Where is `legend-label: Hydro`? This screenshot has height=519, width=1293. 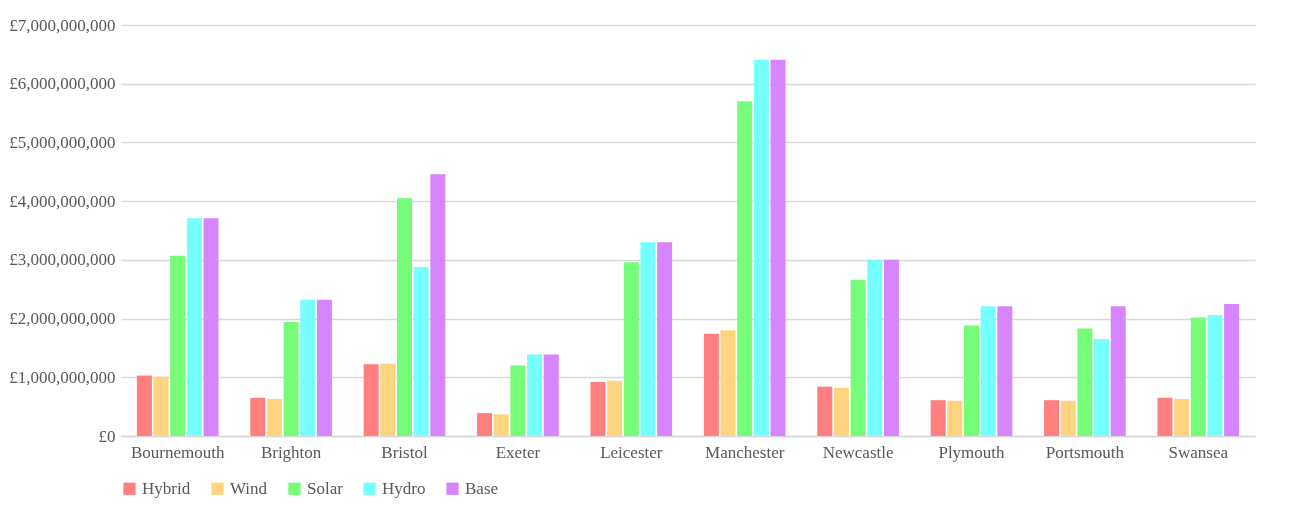 legend-label: Hydro is located at coordinates (404, 488).